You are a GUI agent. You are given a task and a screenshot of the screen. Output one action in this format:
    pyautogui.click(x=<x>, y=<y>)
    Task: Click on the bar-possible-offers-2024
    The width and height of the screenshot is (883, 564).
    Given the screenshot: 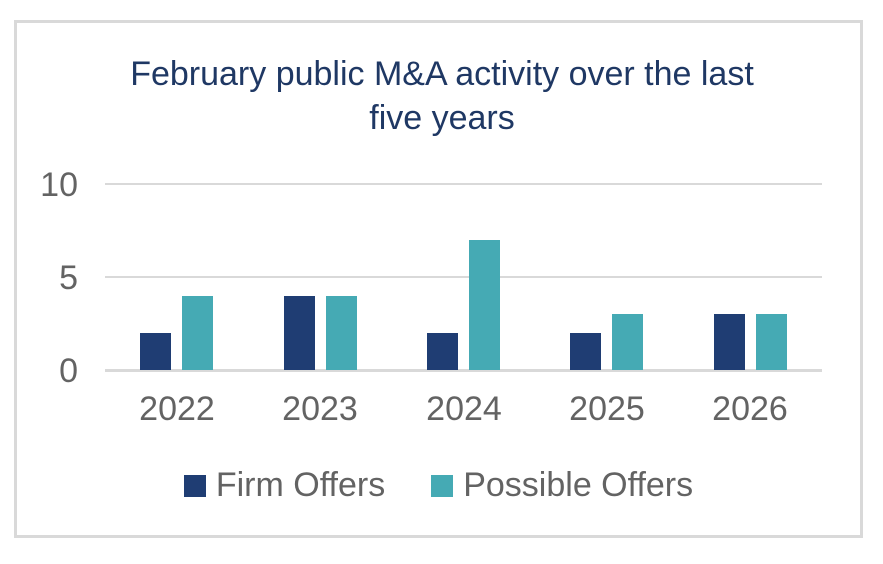 What is the action you would take?
    pyautogui.click(x=484, y=305)
    